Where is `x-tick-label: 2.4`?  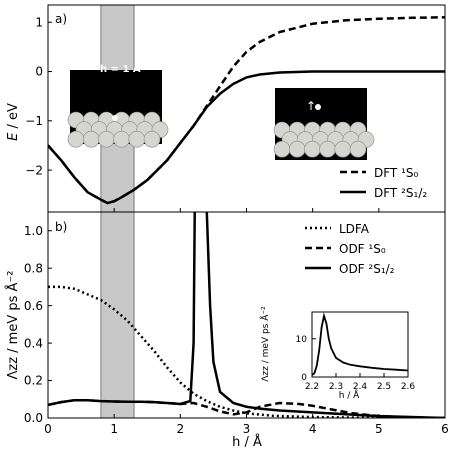
x-tick-label: 2.4 is located at coordinates (360, 387).